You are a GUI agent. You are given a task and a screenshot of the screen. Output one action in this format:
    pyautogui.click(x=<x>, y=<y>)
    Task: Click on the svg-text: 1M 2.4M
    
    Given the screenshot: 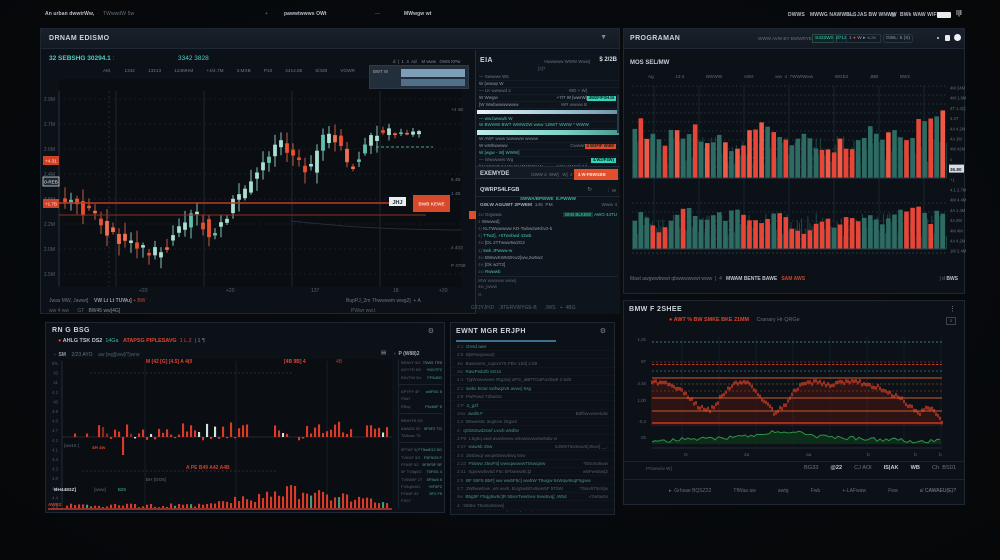 What is the action you would take?
    pyautogui.click(x=958, y=251)
    